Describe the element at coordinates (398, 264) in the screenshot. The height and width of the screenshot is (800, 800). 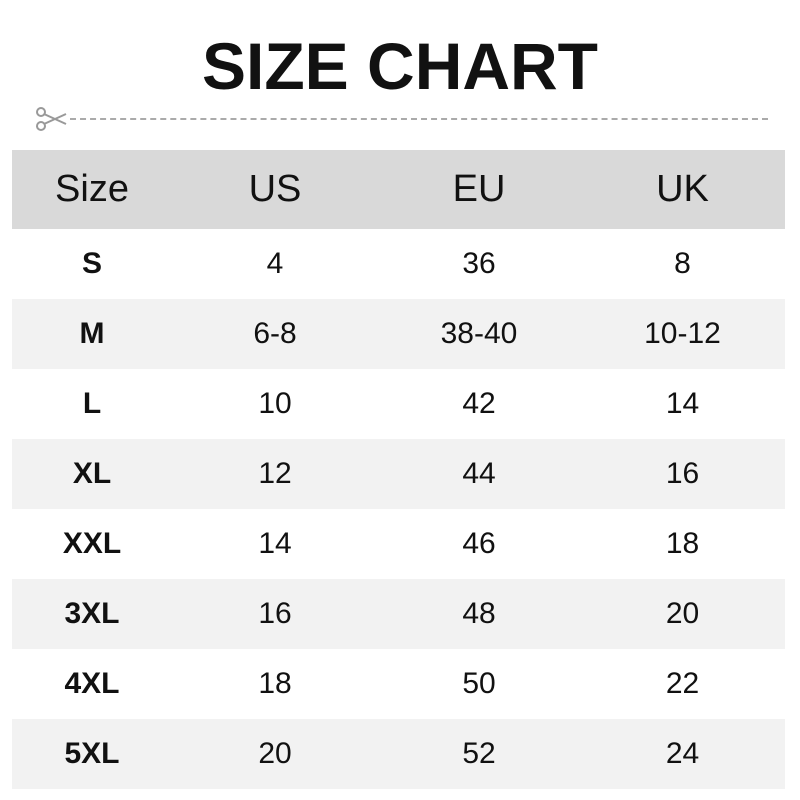
I see `table-row: S 4 36 8` at that location.